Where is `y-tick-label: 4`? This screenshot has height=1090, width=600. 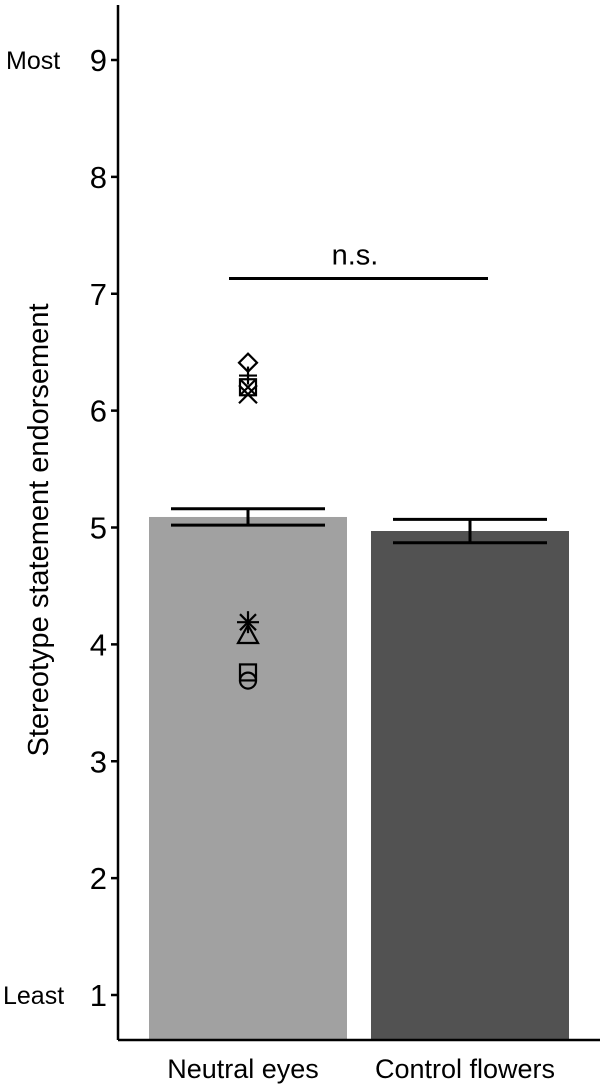 y-tick-label: 4 is located at coordinates (98, 644).